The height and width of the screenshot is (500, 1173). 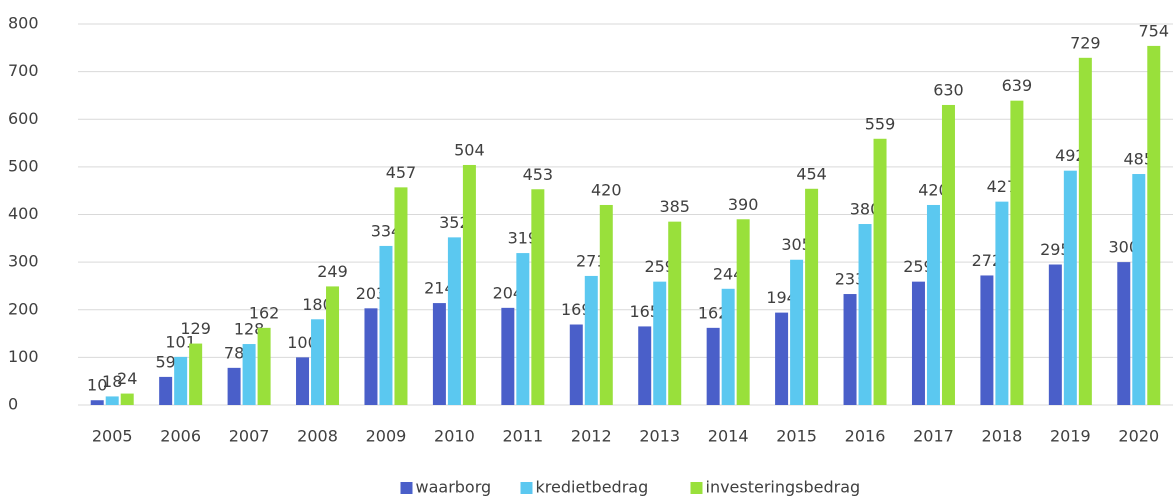 I want to click on data-label: 457, so click(x=401, y=172).